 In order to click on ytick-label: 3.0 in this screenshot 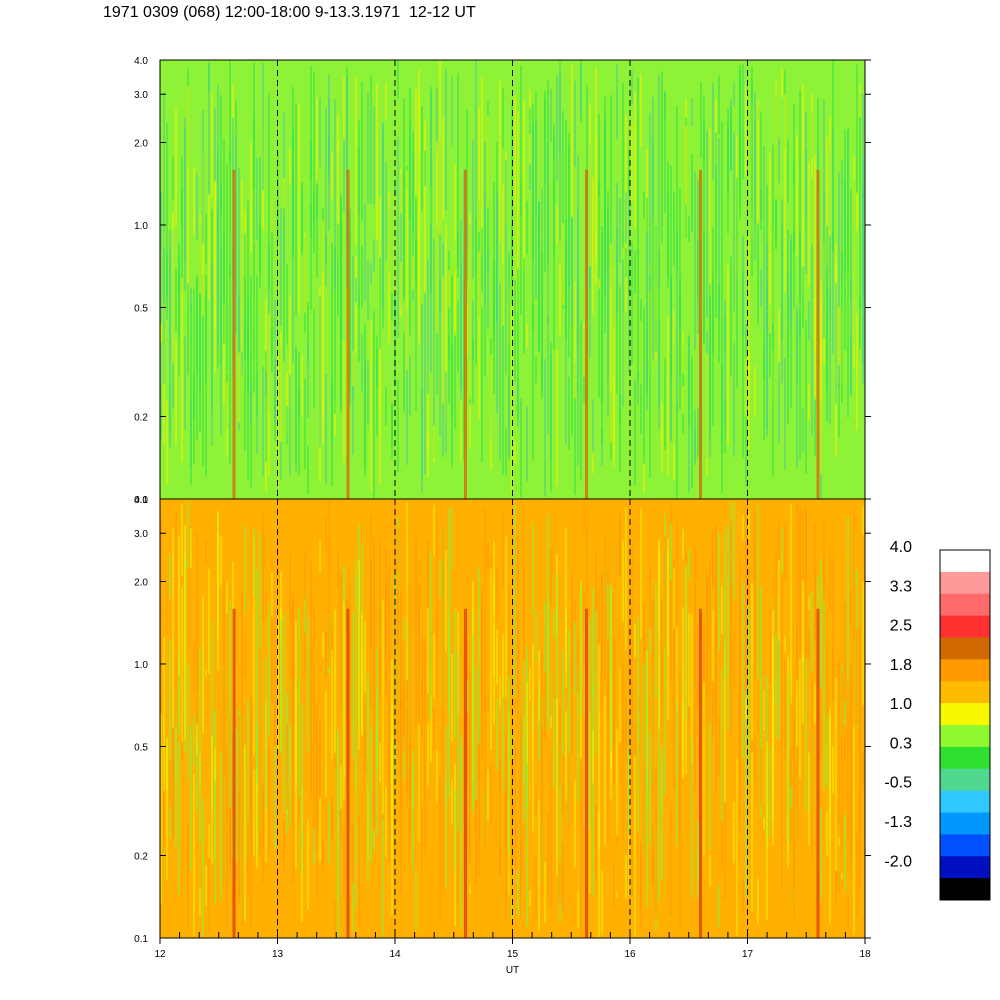, I will do `click(141, 95)`.